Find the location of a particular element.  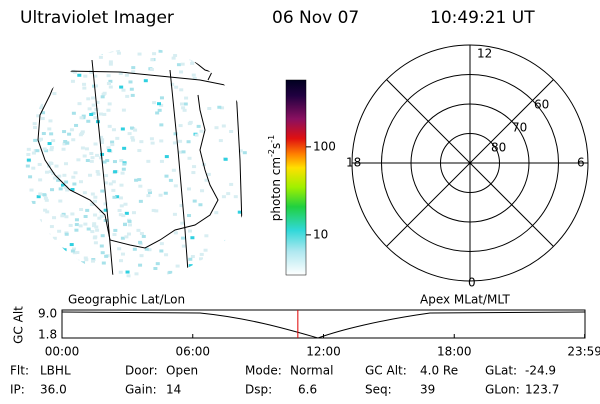

x-tick-label: 00:00 is located at coordinates (62, 352).